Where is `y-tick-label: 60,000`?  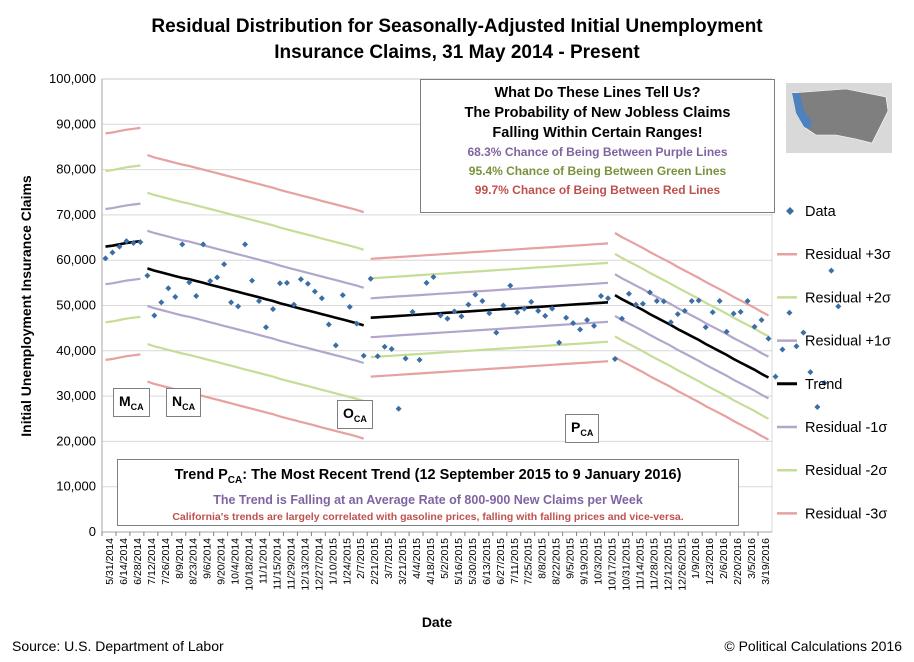
y-tick-label: 60,000 is located at coordinates (76, 259).